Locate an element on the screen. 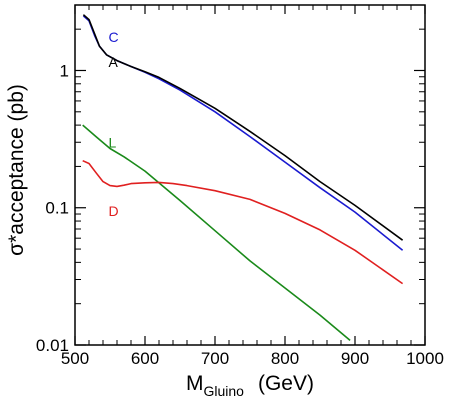 The image size is (452, 402). x-tick-label: 500 is located at coordinates (75, 358).